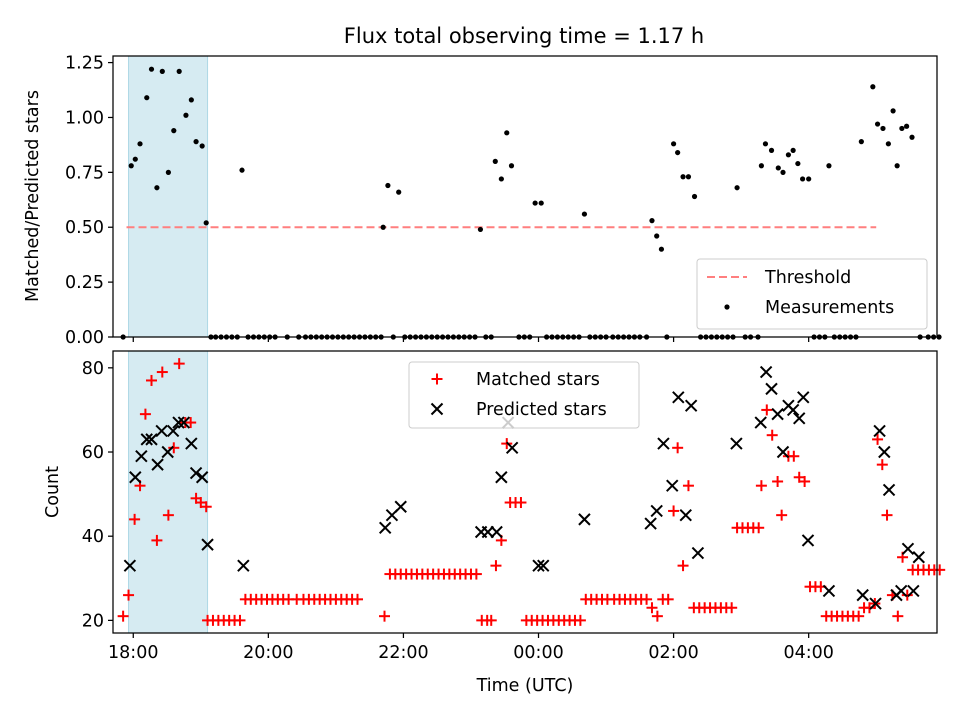 The height and width of the screenshot is (720, 960). What do you see at coordinates (437, 379) in the screenshot?
I see `legend-matched-swatch` at bounding box center [437, 379].